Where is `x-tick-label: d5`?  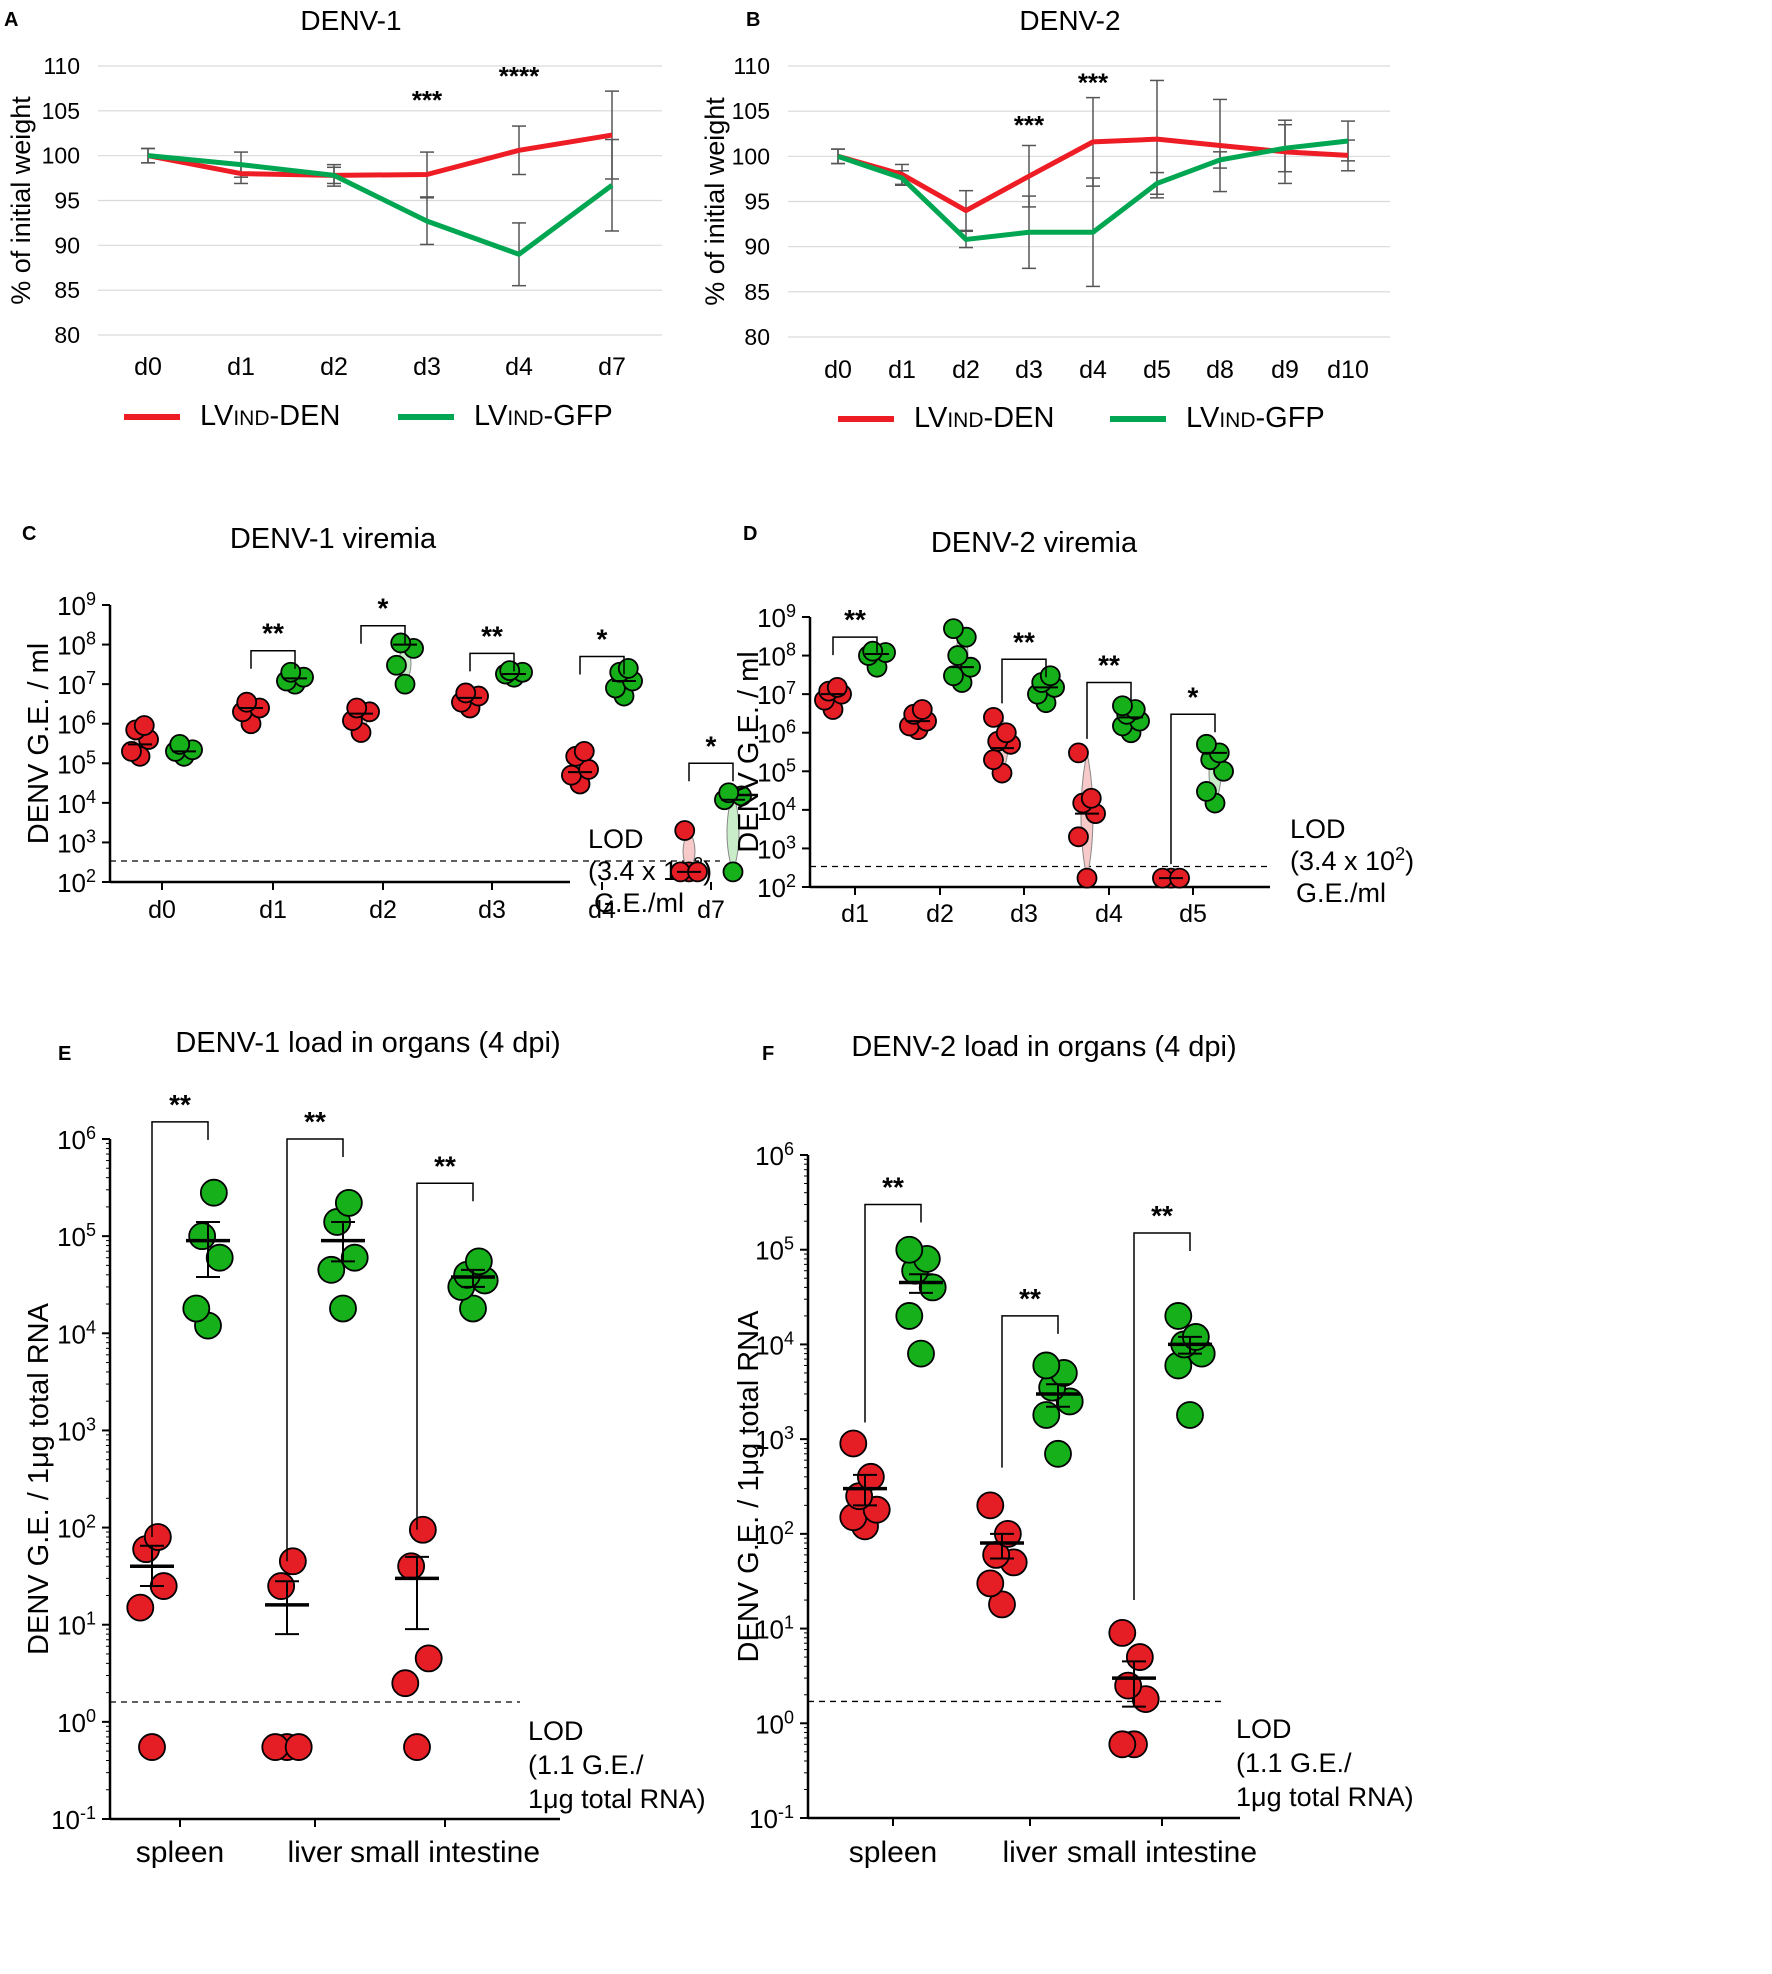 x-tick-label: d5 is located at coordinates (1157, 370).